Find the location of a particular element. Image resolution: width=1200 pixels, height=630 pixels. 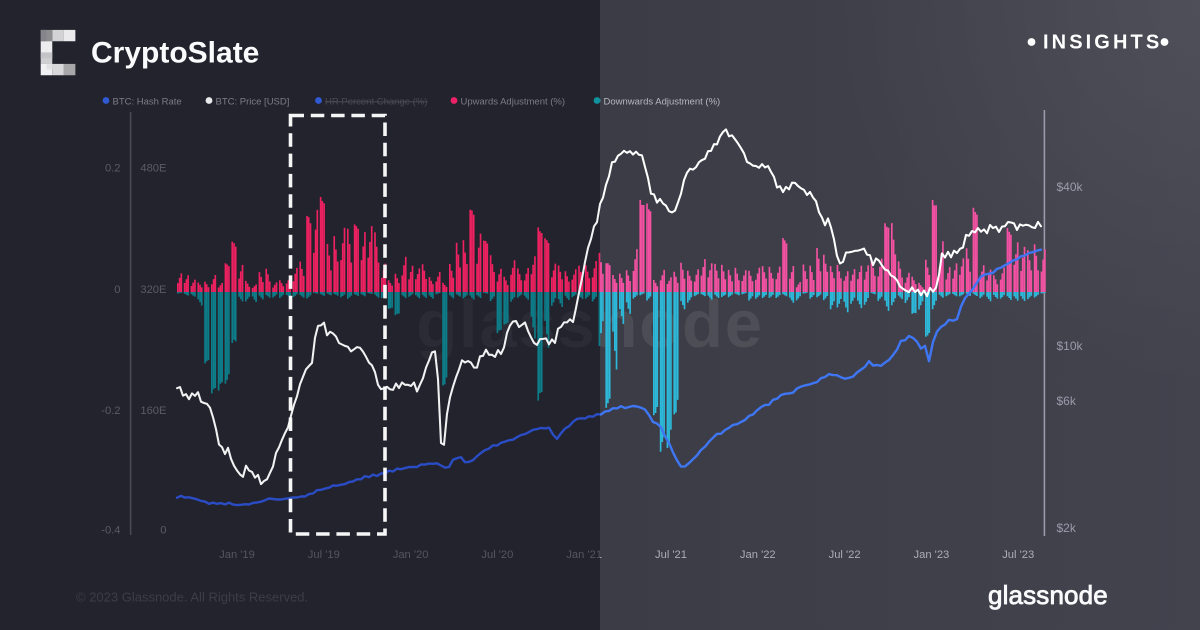

svg-text: -0.4 is located at coordinates (110, 531).